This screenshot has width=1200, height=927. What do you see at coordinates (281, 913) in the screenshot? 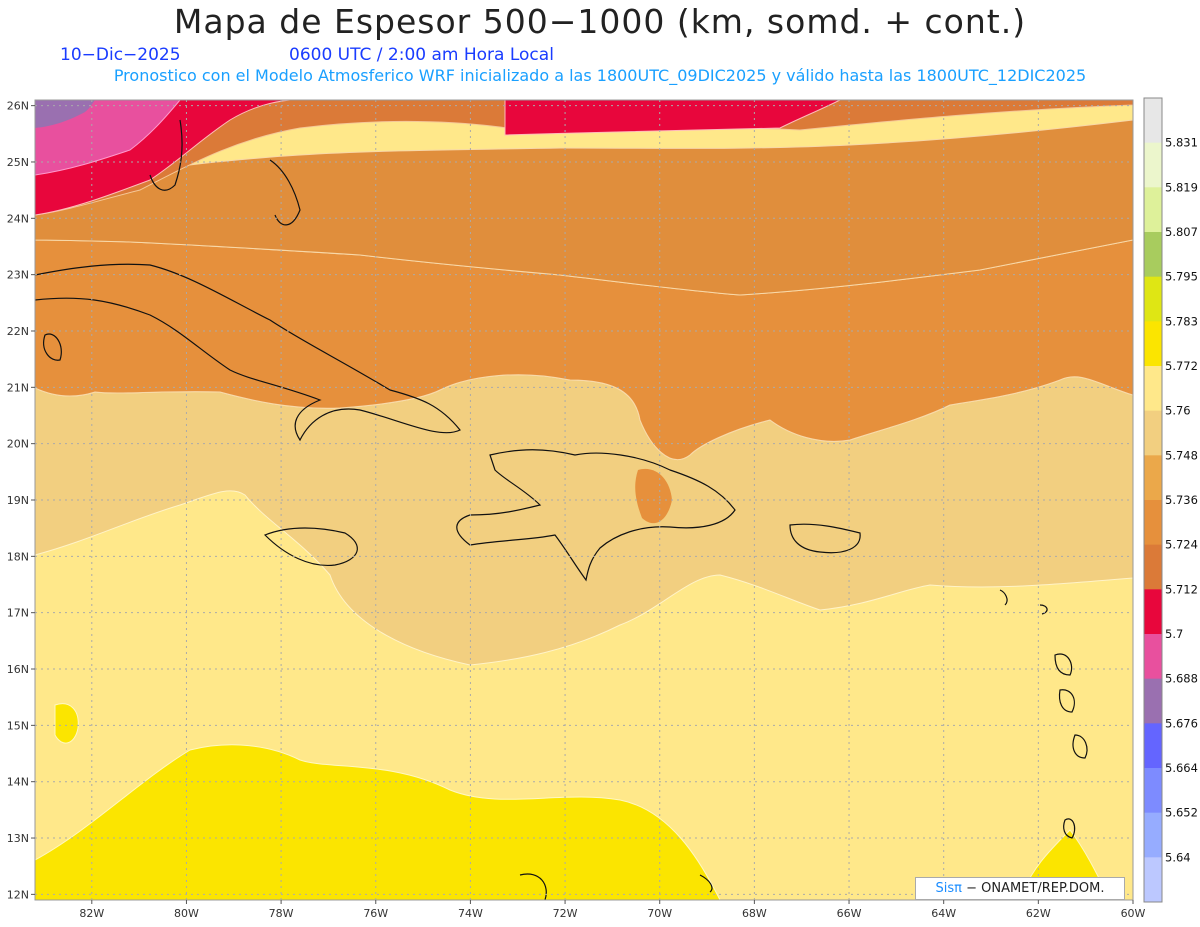
I see `lon-label: 78W` at bounding box center [281, 913].